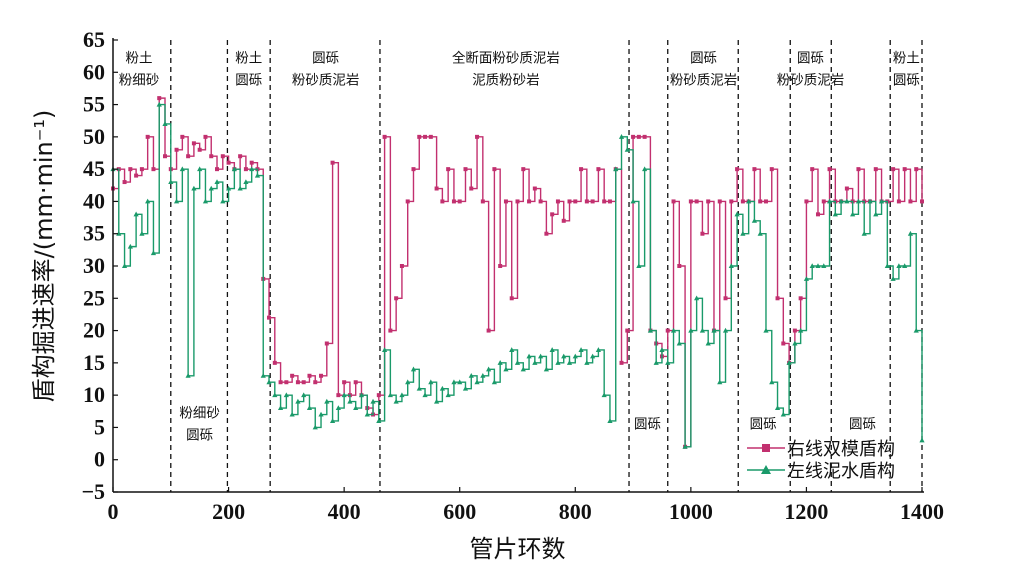 The height and width of the screenshot is (570, 1014). I want to click on x-tick-label: 800, so click(575, 511).